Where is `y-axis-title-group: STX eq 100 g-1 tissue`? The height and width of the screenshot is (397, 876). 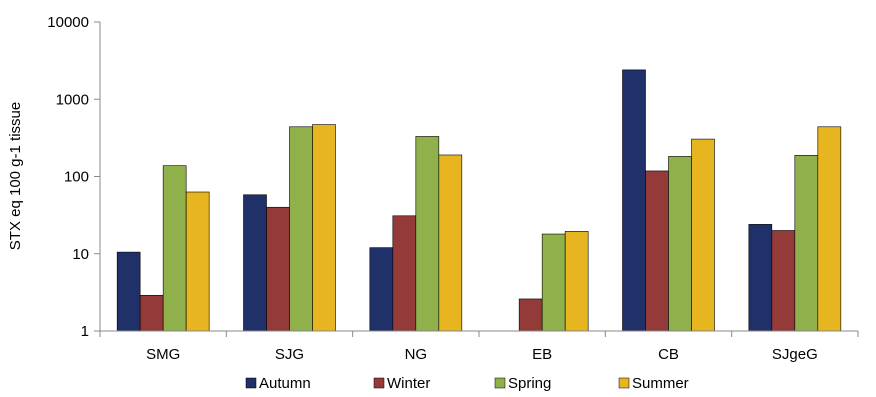
y-axis-title-group: STX eq 100 g-1 tissue is located at coordinates (15, 176).